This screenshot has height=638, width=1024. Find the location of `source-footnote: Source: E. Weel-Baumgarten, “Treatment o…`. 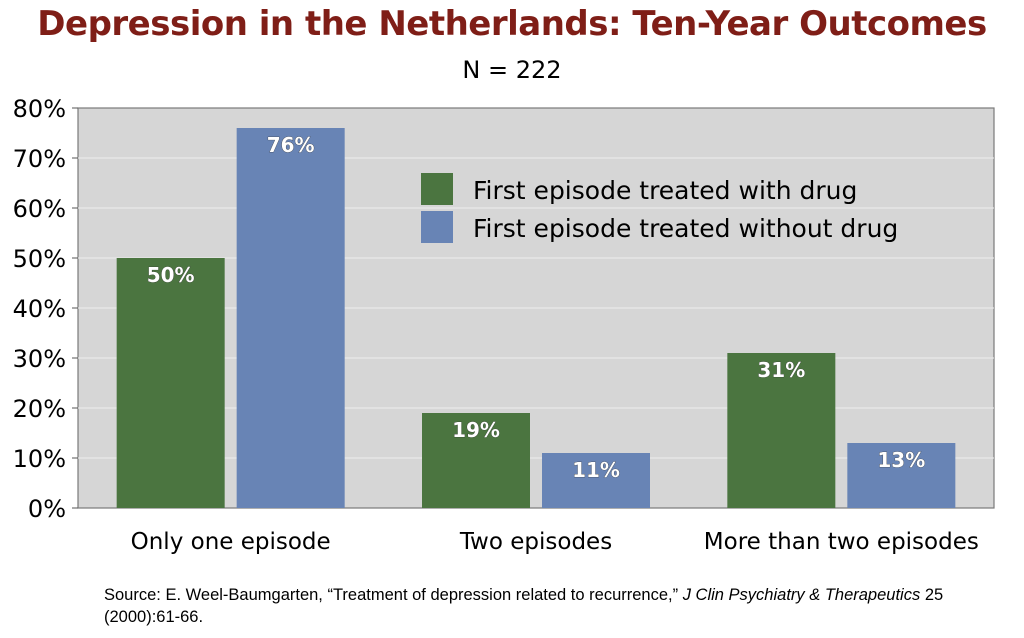

source-footnote: Source: E. Weel-Baumgarten, “Treatment o… is located at coordinates (554, 606).